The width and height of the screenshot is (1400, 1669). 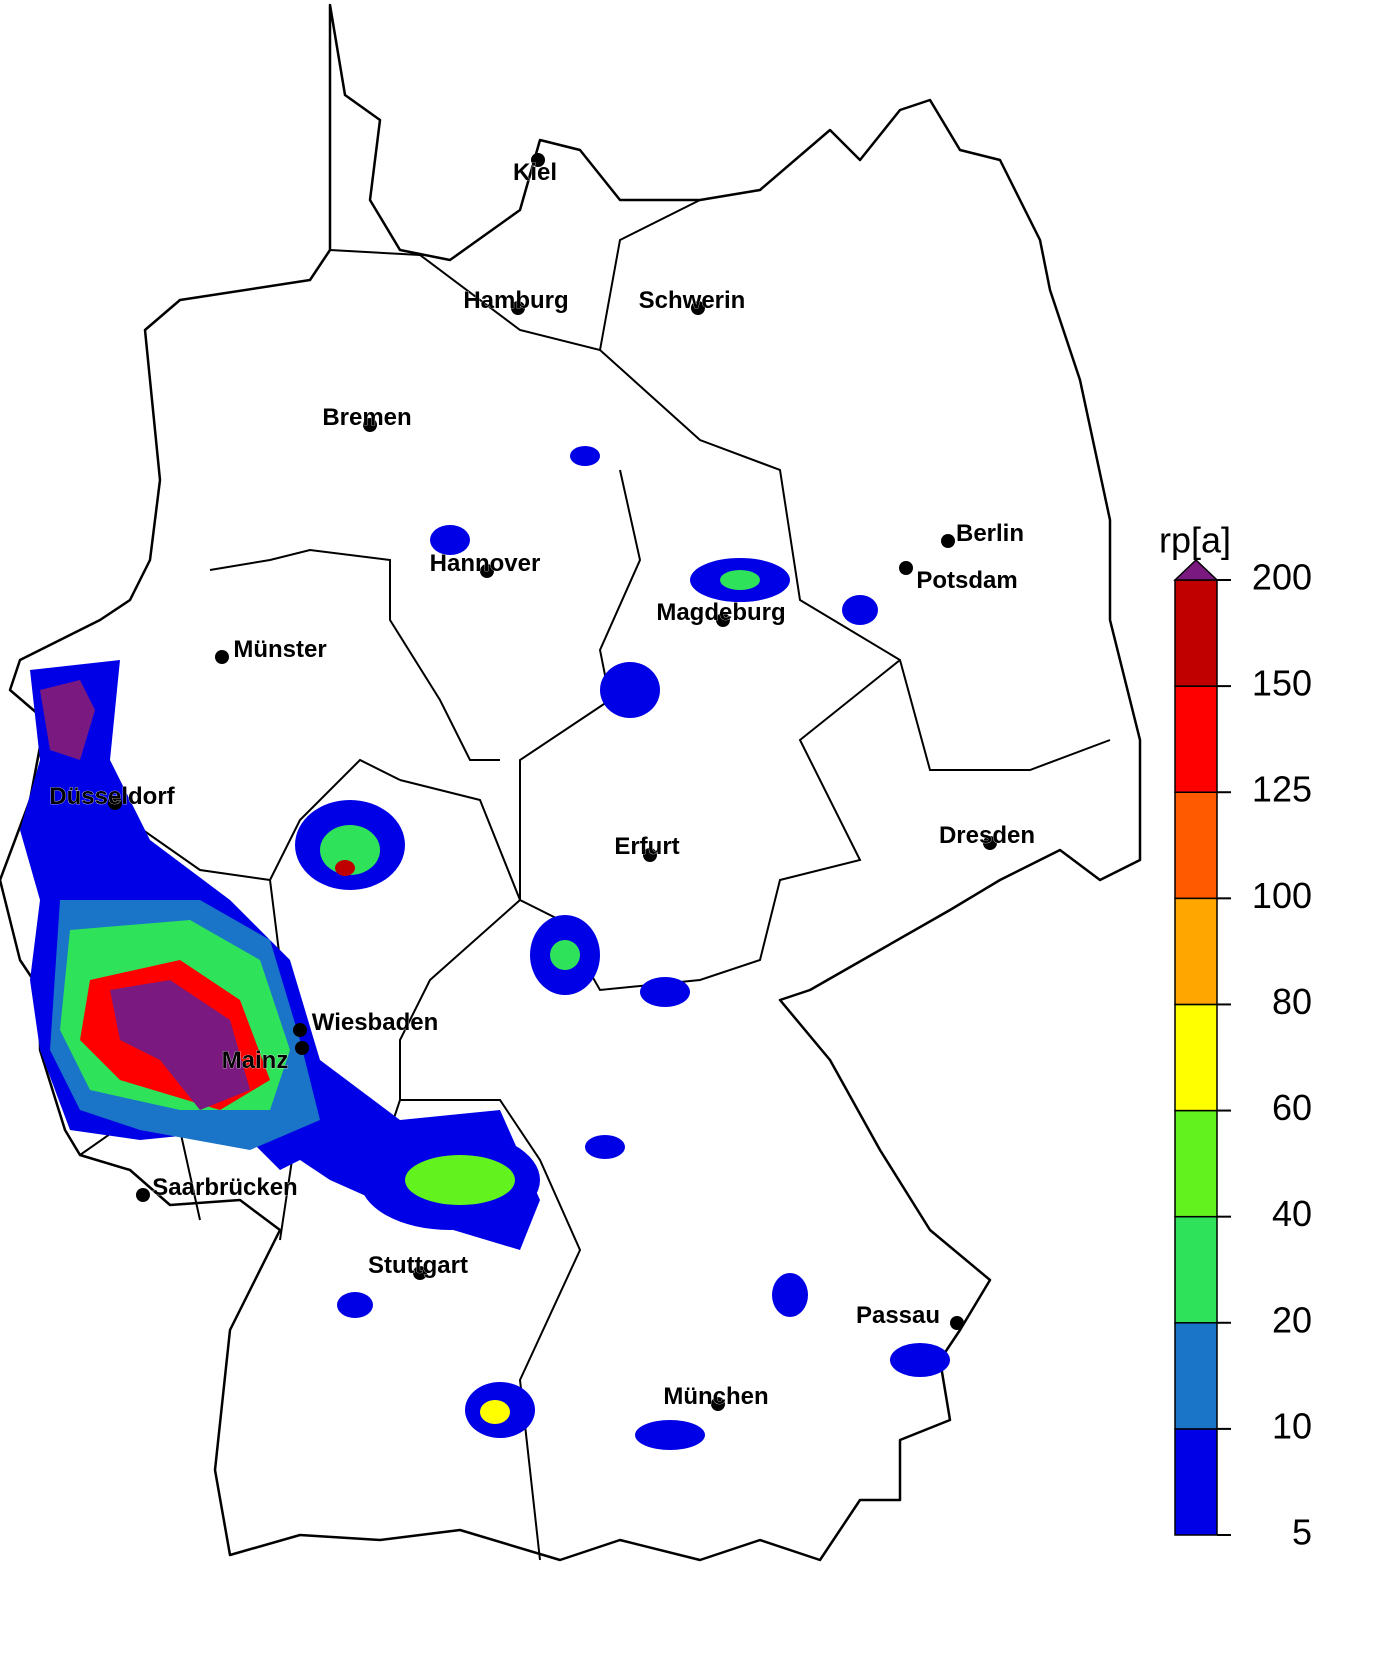 What do you see at coordinates (898, 1315) in the screenshot?
I see `city-label: Passau` at bounding box center [898, 1315].